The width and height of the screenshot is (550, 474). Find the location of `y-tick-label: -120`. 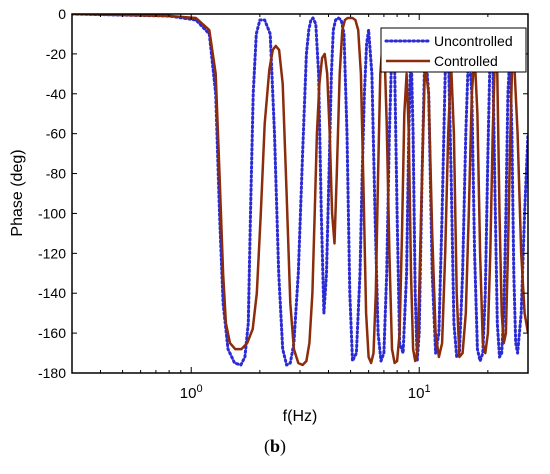

y-tick-label: -120 is located at coordinates (52, 253).